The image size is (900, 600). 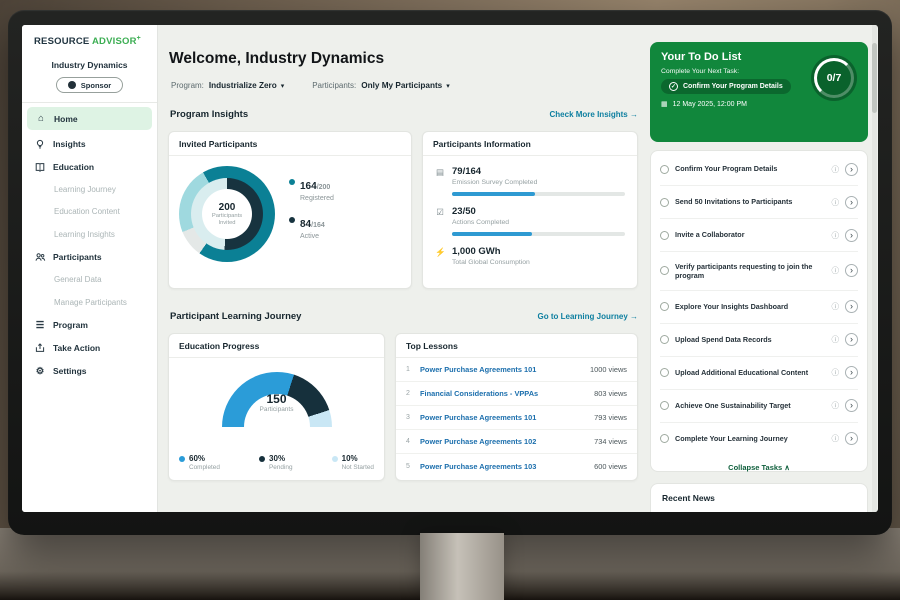 I want to click on program-filter-dropdown: Program: Industrialize Zero ▾, so click(x=227, y=85).